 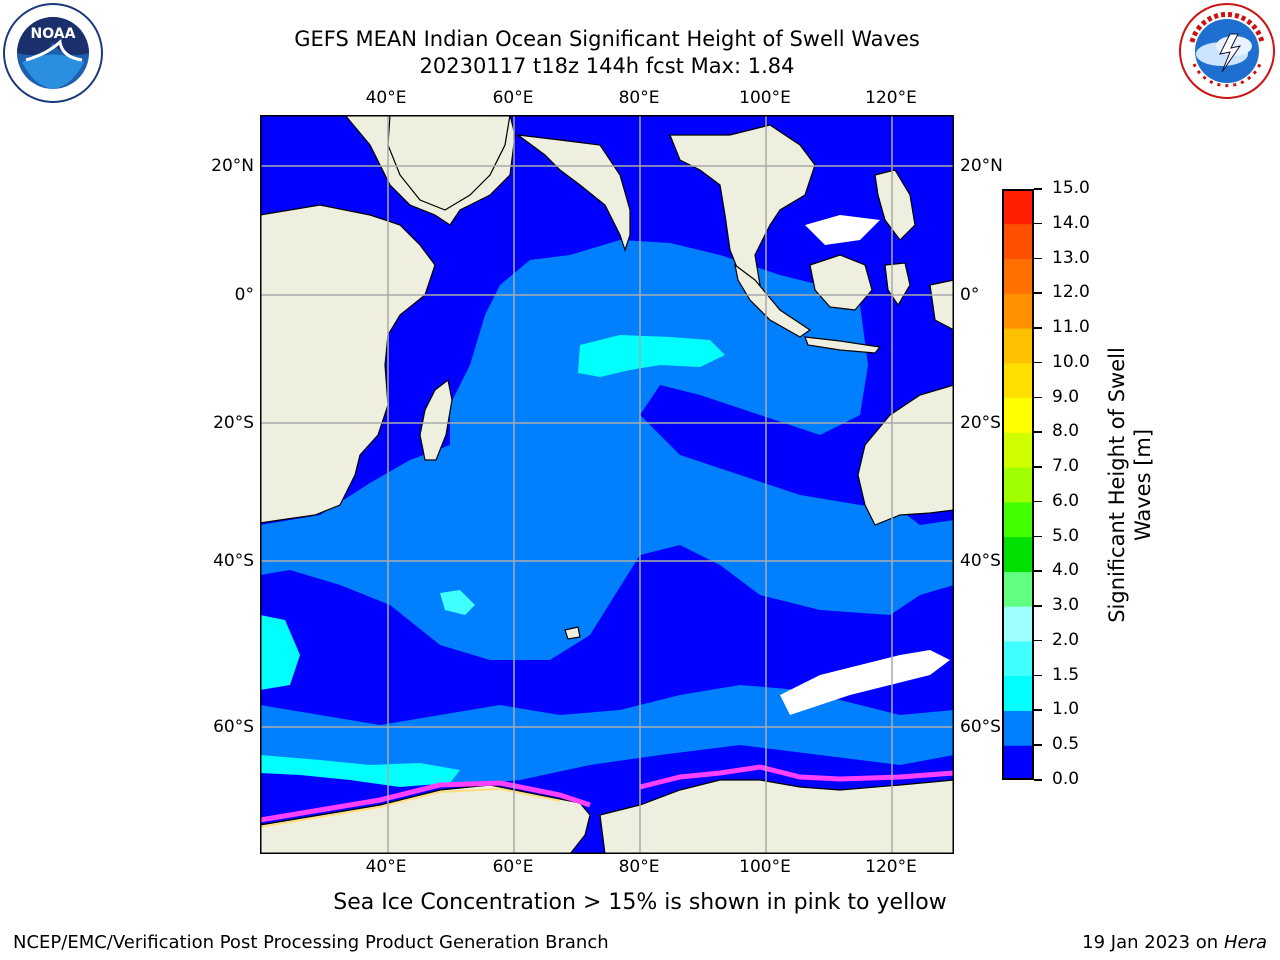 I want to click on colorbar-tick-label: 11.0, so click(x=1071, y=327).